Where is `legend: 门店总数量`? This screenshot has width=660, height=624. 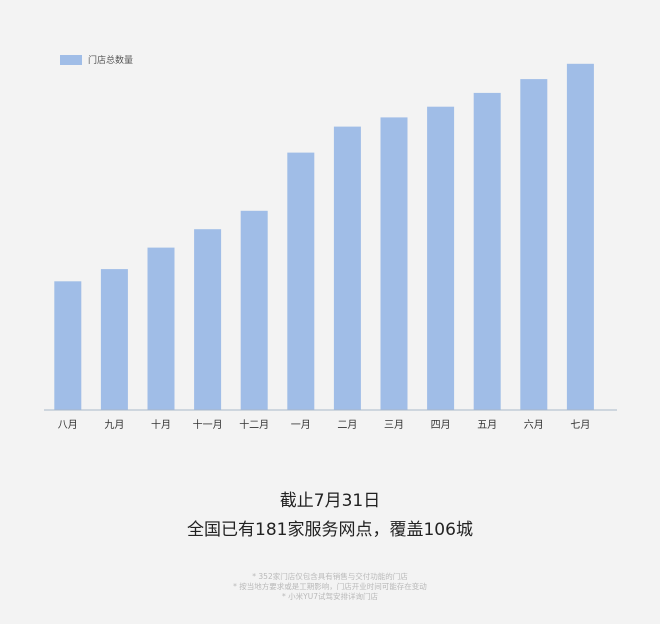
legend: 门店总数量 is located at coordinates (96, 59).